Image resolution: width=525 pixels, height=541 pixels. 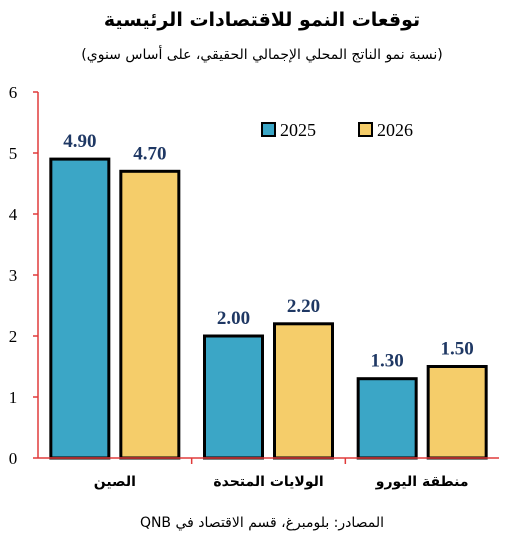 I want to click on y-tick-label-6: 6, so click(x=13, y=92).